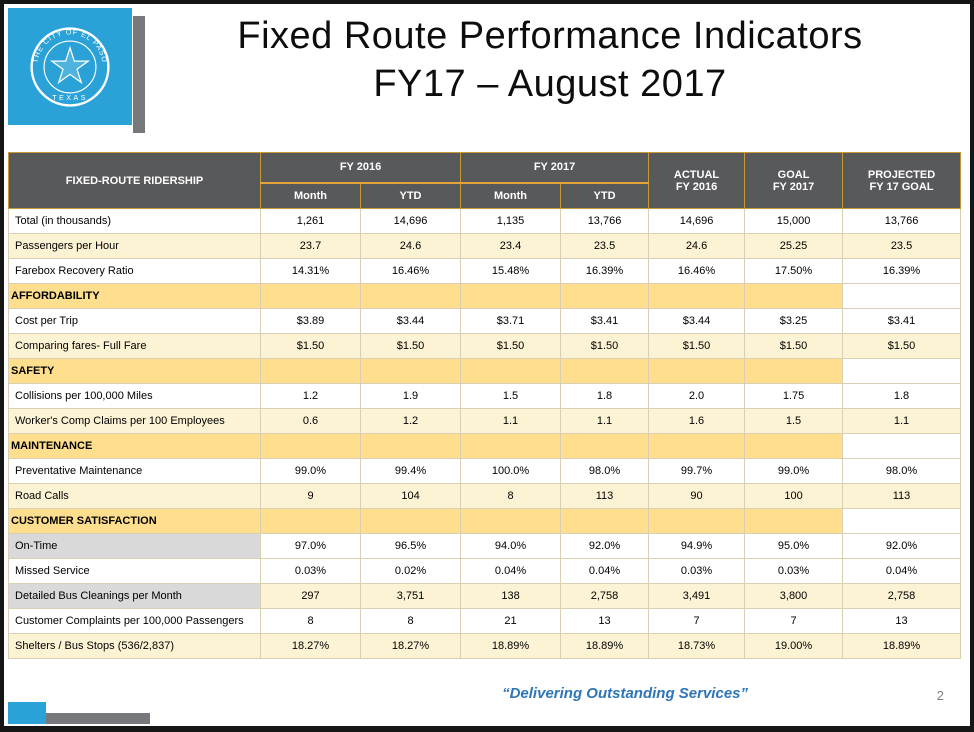  I want to click on value-cell: 23.4, so click(511, 246).